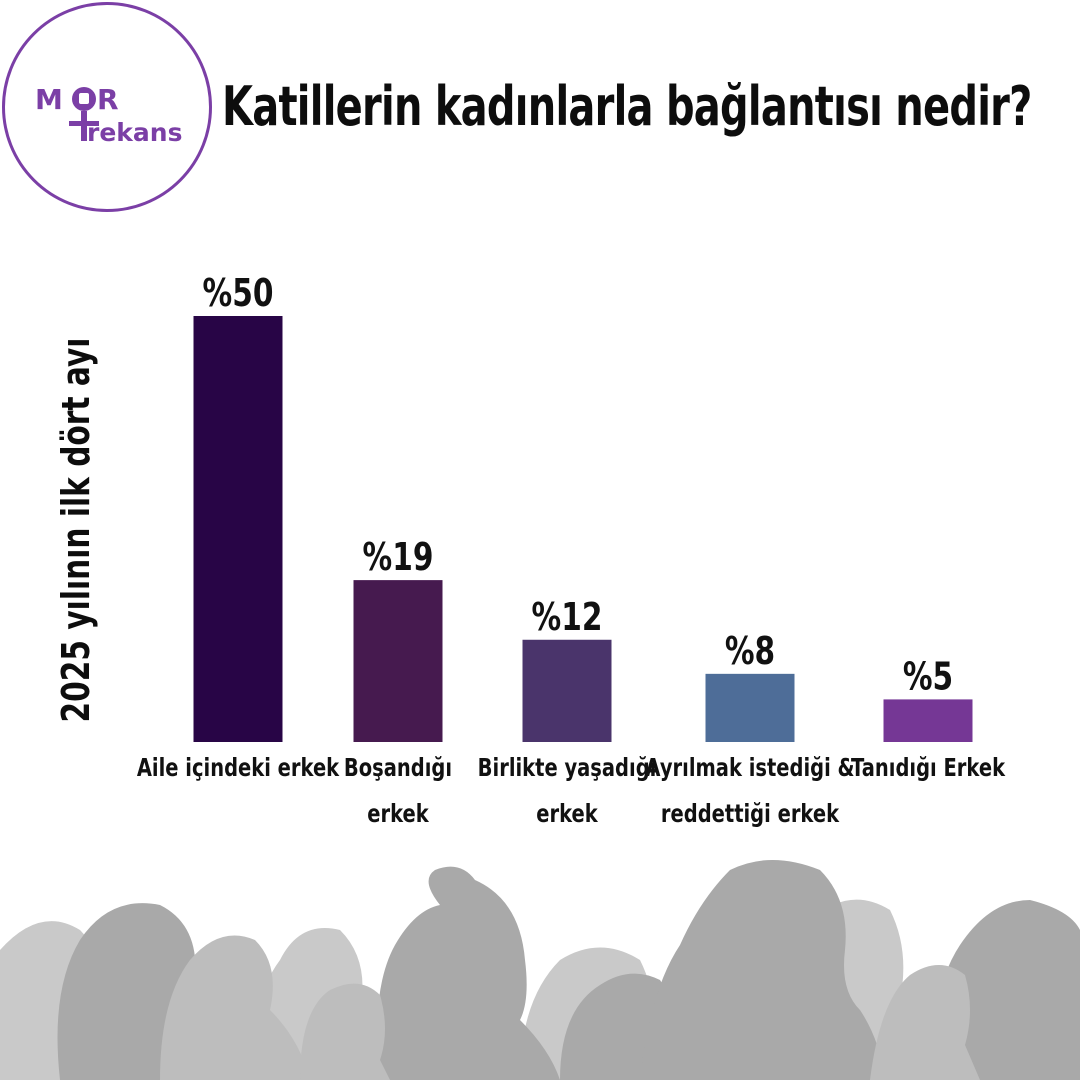 The height and width of the screenshot is (1080, 1080). What do you see at coordinates (750, 814) in the screenshot?
I see `category-label-4-line-2: reddettiği erkek` at bounding box center [750, 814].